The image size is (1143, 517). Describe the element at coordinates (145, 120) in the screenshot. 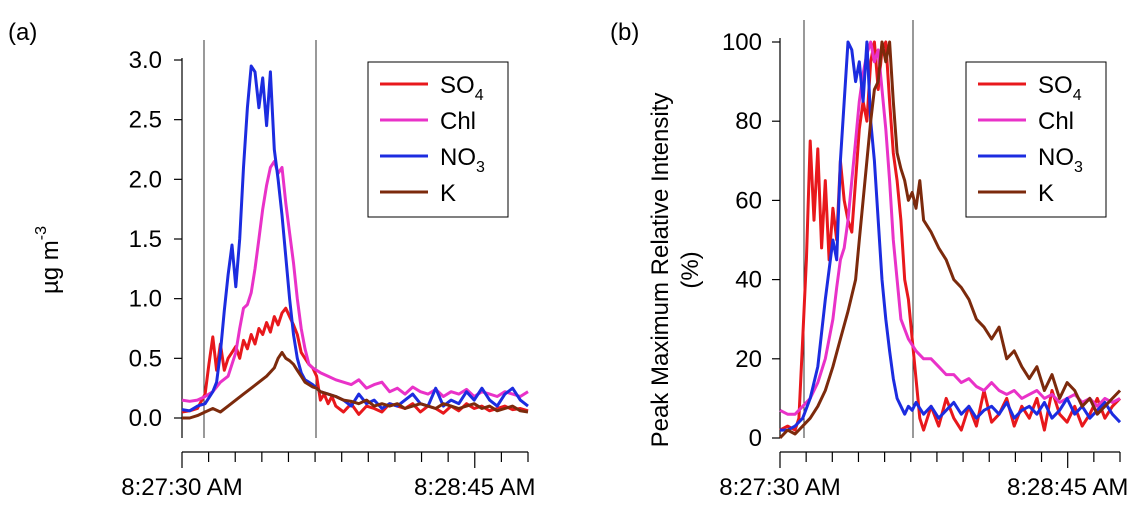

I see `y-tick-label: 2.5` at that location.